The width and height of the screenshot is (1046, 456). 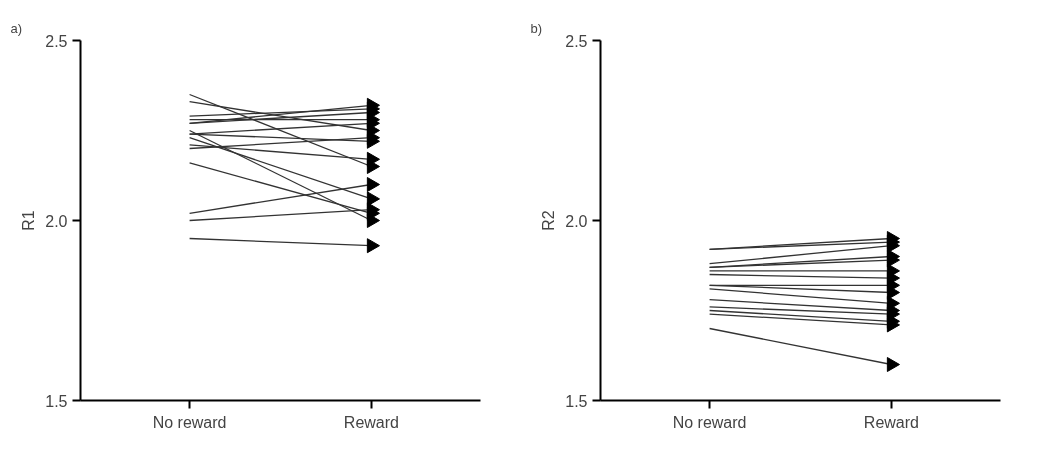 What do you see at coordinates (549, 220) in the screenshot?
I see `y-axis-title: R2` at bounding box center [549, 220].